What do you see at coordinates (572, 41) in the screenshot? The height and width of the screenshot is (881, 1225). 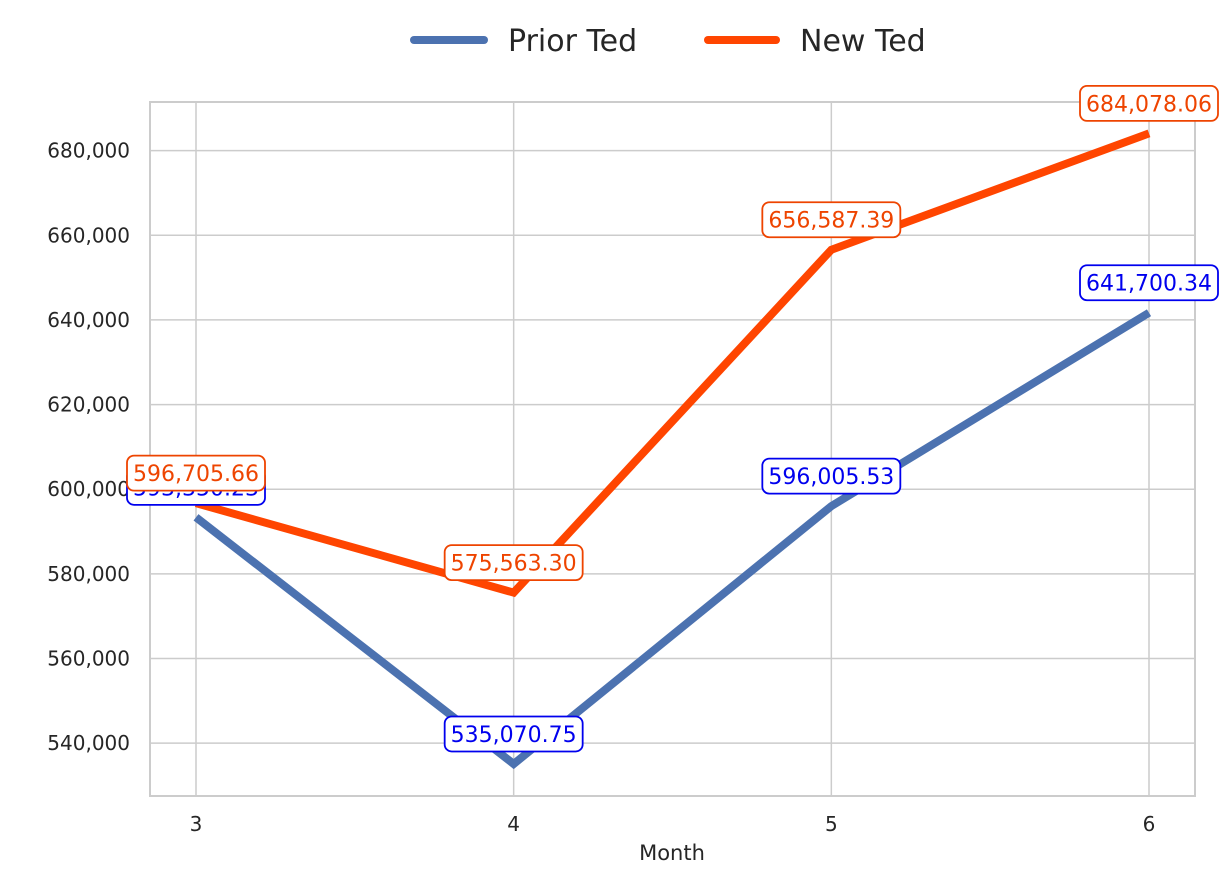 I see `legend-label-prior-ted: Prior Ted` at bounding box center [572, 41].